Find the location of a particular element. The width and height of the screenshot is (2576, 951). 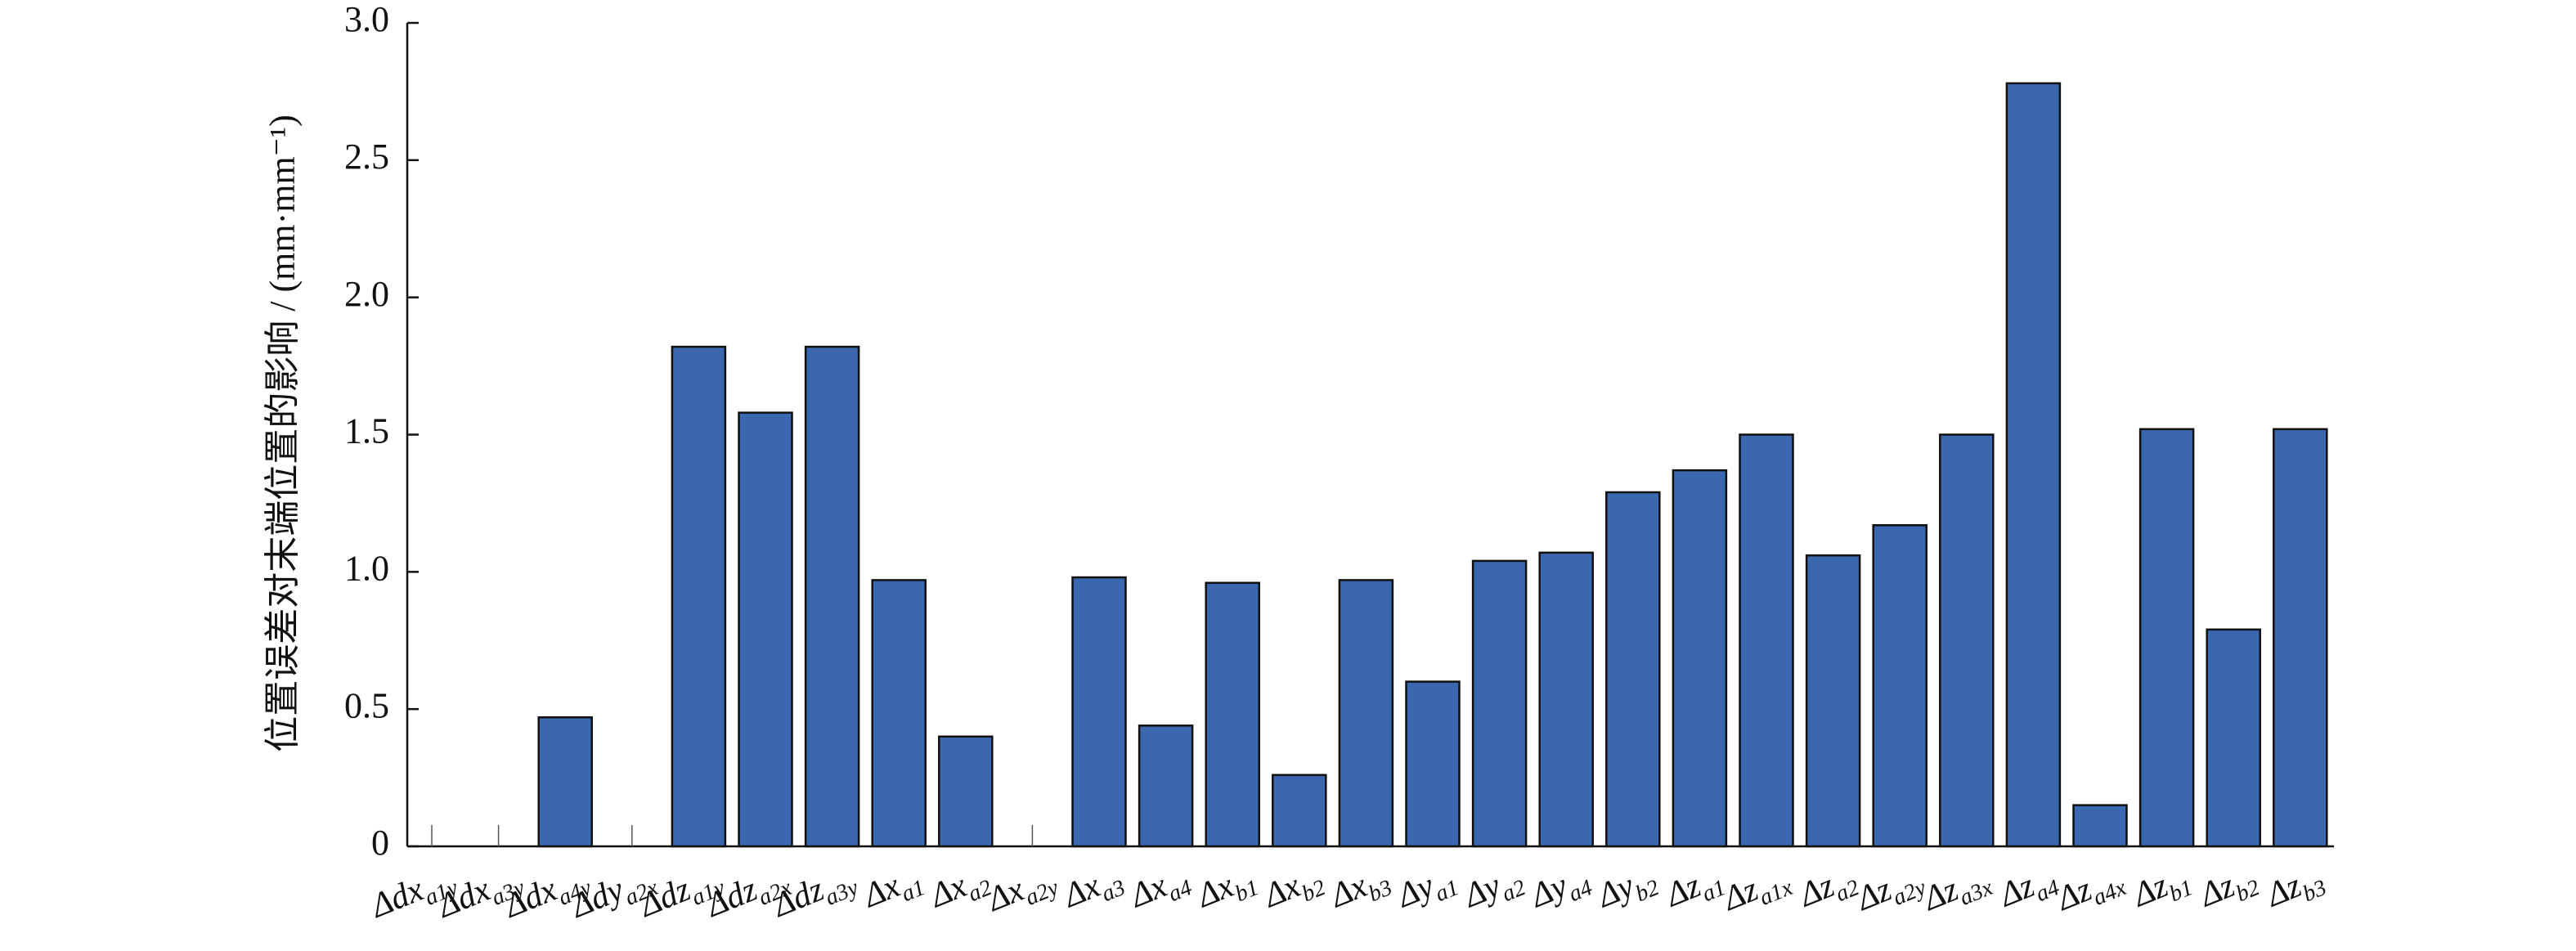

x-tick-label: Δzb2 is located at coordinates (2228, 890).